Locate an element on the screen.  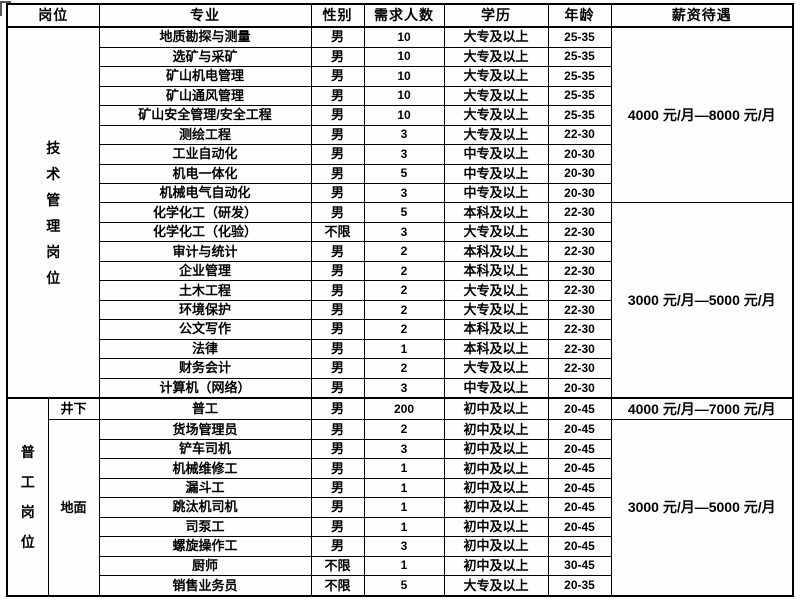
table-row: 计算机（网络）男 3 中专及以上 20-30 is located at coordinates (400, 388).